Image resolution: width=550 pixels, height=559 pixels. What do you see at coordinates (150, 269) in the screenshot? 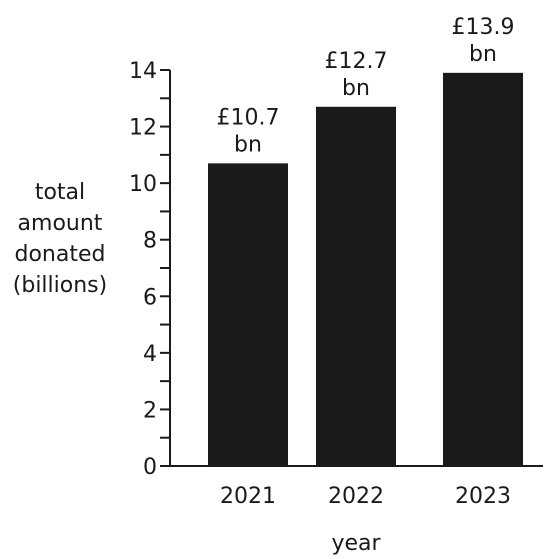
I see `y-axis: 0 2 4 6 8 10 12 14` at bounding box center [150, 269].